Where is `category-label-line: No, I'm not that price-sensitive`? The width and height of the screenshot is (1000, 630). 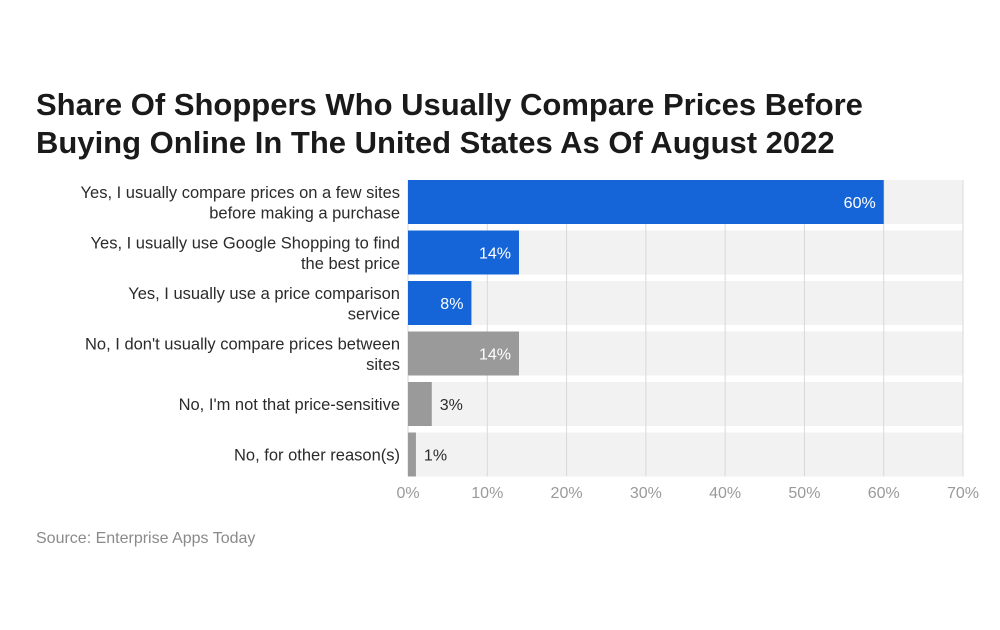
category-label-line: No, I'm not that price-sensitive is located at coordinates (289, 405).